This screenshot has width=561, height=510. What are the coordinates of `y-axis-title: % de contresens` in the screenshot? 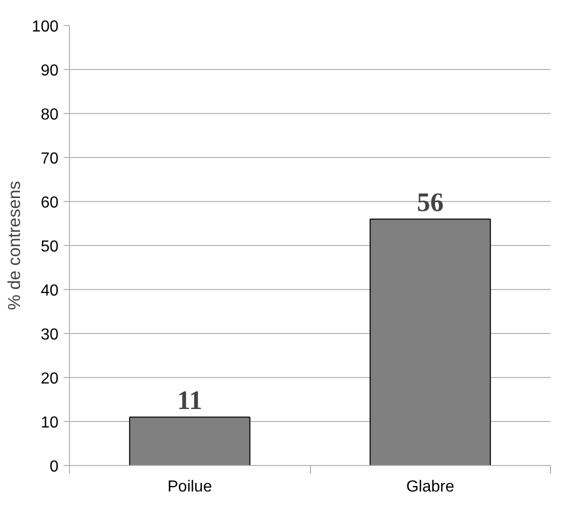 It's located at (14, 245).